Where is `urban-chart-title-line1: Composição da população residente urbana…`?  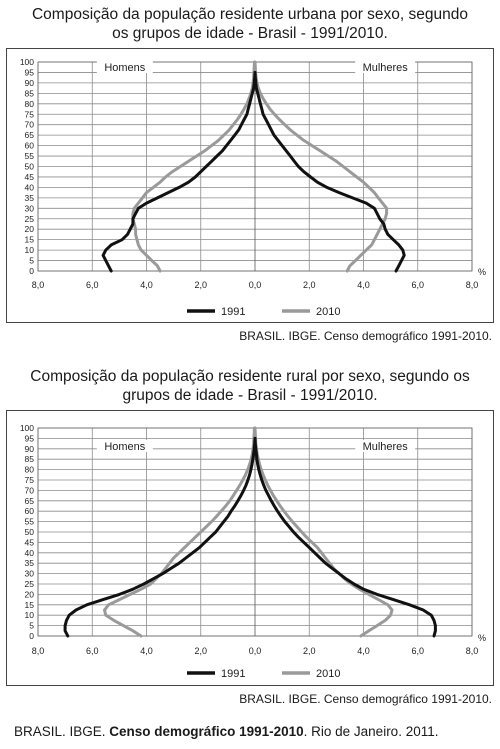 urban-chart-title-line1: Composição da população residente urbana… is located at coordinates (250, 14).